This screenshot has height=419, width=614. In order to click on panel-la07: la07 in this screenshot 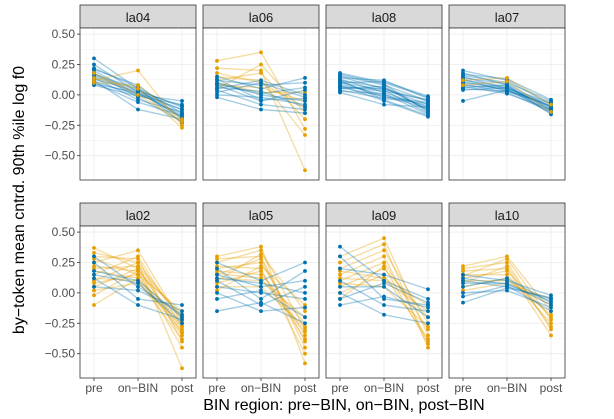, I will do `click(507, 92)`.